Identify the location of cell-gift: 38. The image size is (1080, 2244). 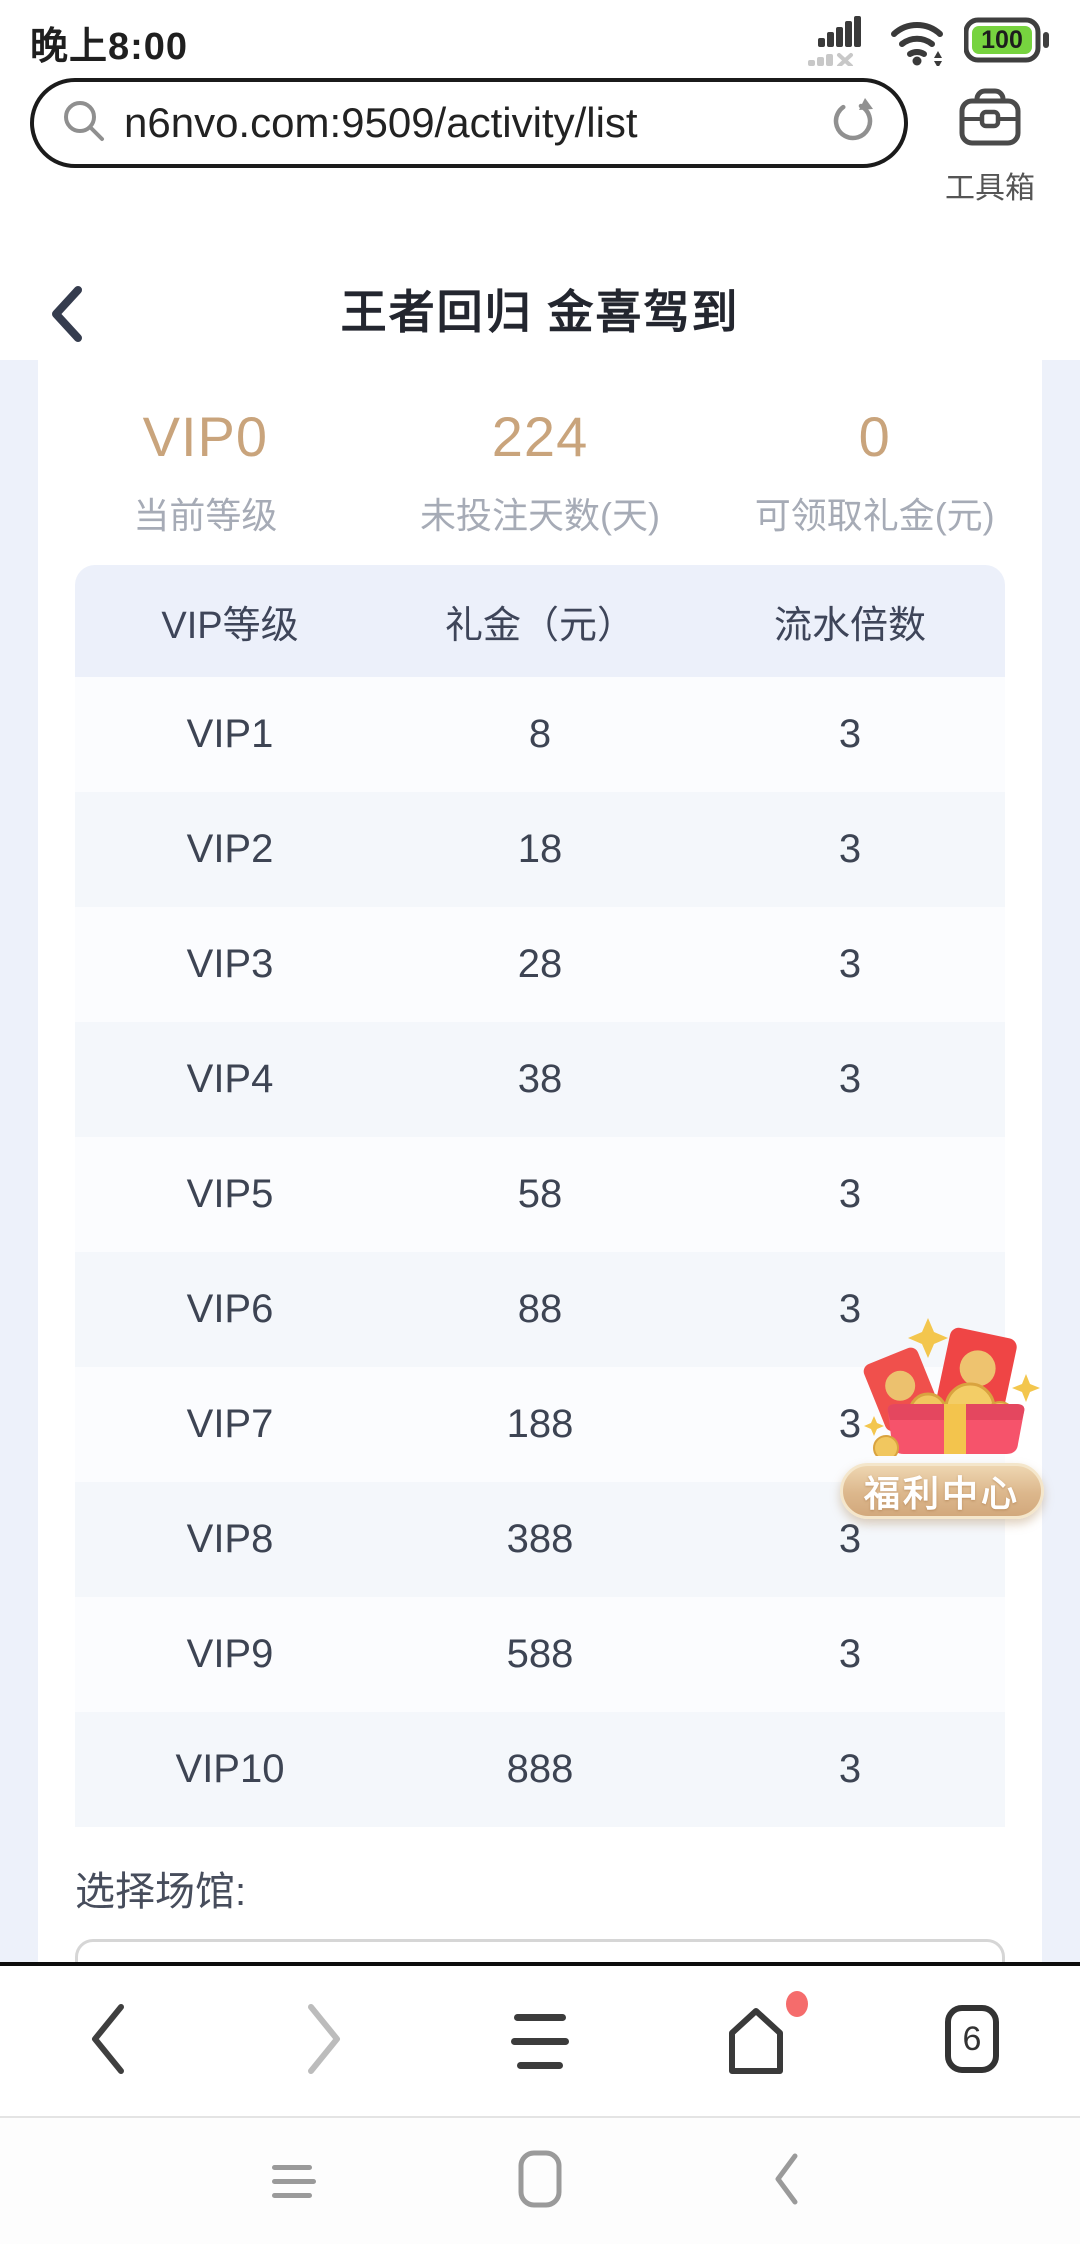
(540, 1079).